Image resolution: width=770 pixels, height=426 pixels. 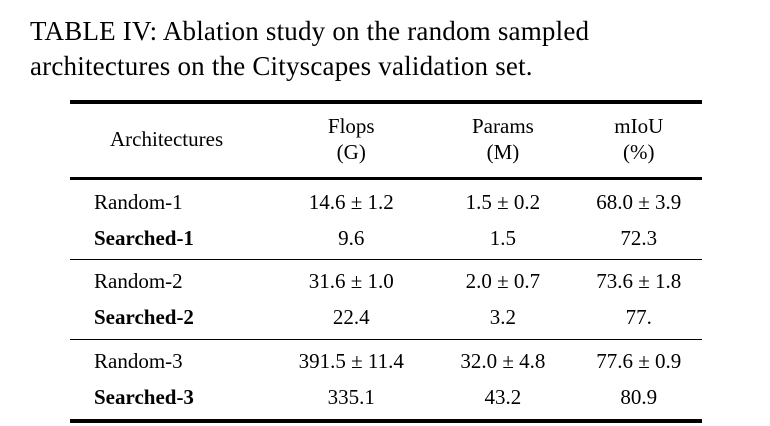 What do you see at coordinates (503, 317) in the screenshot?
I see `params-cell: 3.2` at bounding box center [503, 317].